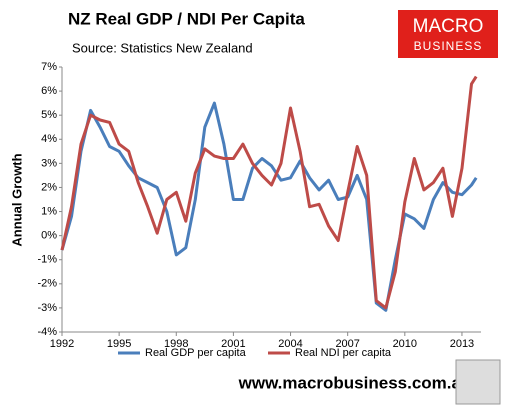 This screenshot has width=505, height=409. What do you see at coordinates (49, 91) in the screenshot?
I see `y-tick-label: 6%` at bounding box center [49, 91].